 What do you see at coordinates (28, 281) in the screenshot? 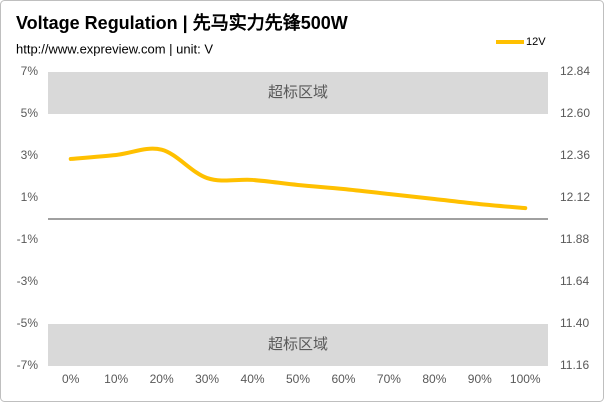
I see `y-tick-label: -3%` at bounding box center [28, 281].